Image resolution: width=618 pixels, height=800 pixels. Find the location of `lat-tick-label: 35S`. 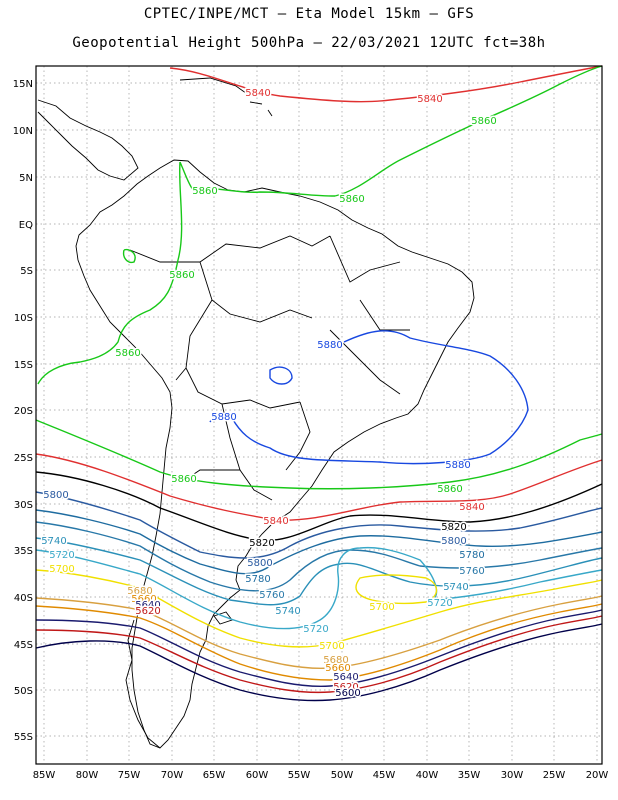

lat-tick-label: 35S is located at coordinates (23, 551).